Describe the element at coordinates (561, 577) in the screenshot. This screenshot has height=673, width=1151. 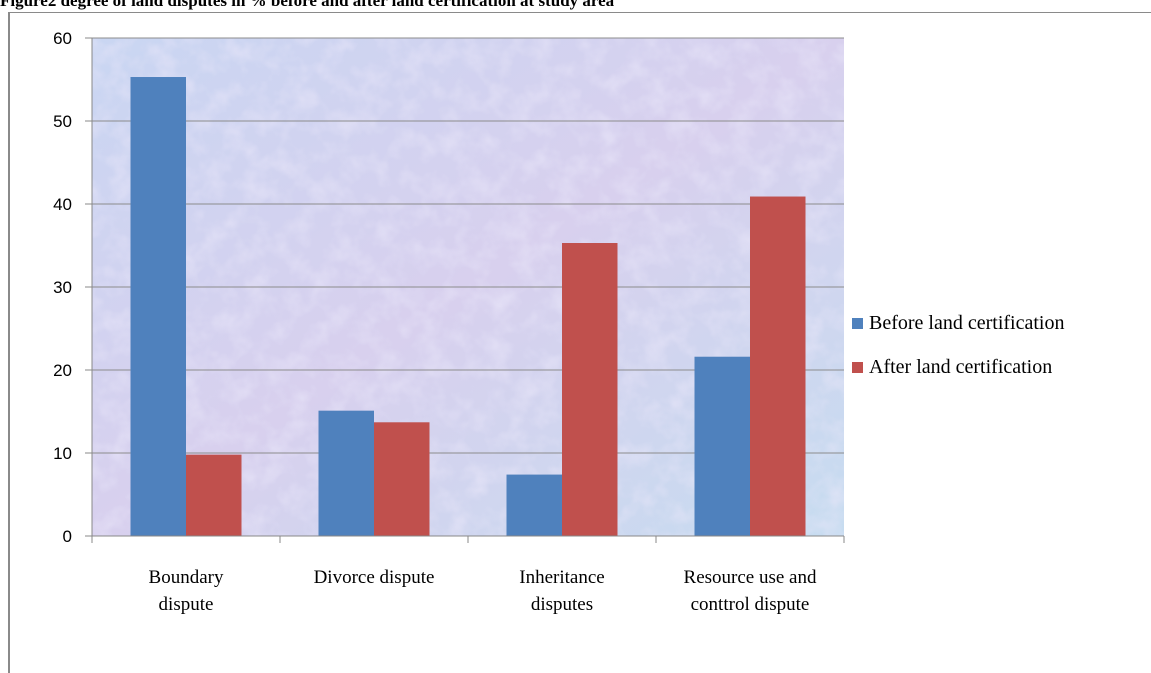
I see `x-category-label-line: Inheritance` at that location.